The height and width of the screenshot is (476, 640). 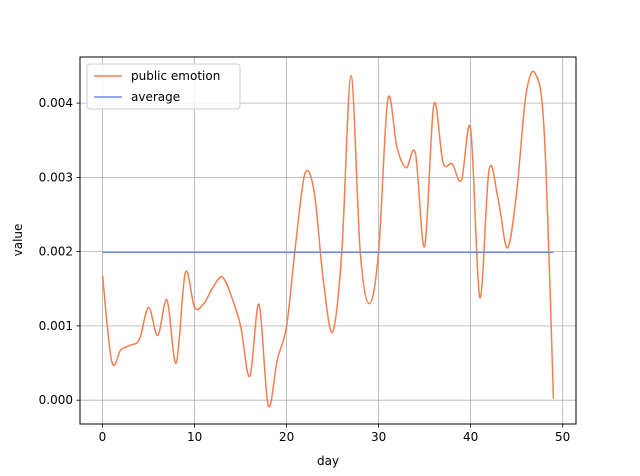 What do you see at coordinates (18, 240) in the screenshot?
I see `y-axis-label: value` at bounding box center [18, 240].